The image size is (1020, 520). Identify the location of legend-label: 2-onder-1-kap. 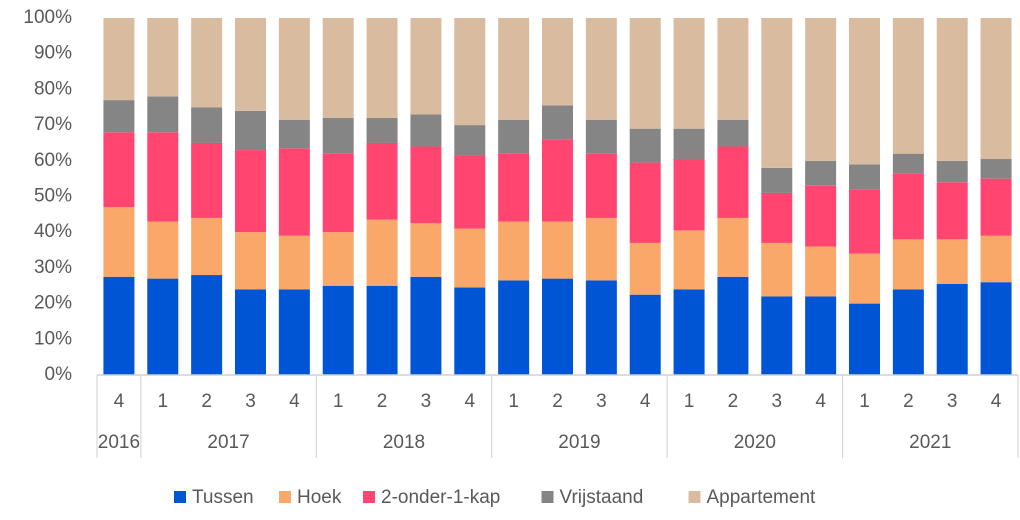
(440, 497).